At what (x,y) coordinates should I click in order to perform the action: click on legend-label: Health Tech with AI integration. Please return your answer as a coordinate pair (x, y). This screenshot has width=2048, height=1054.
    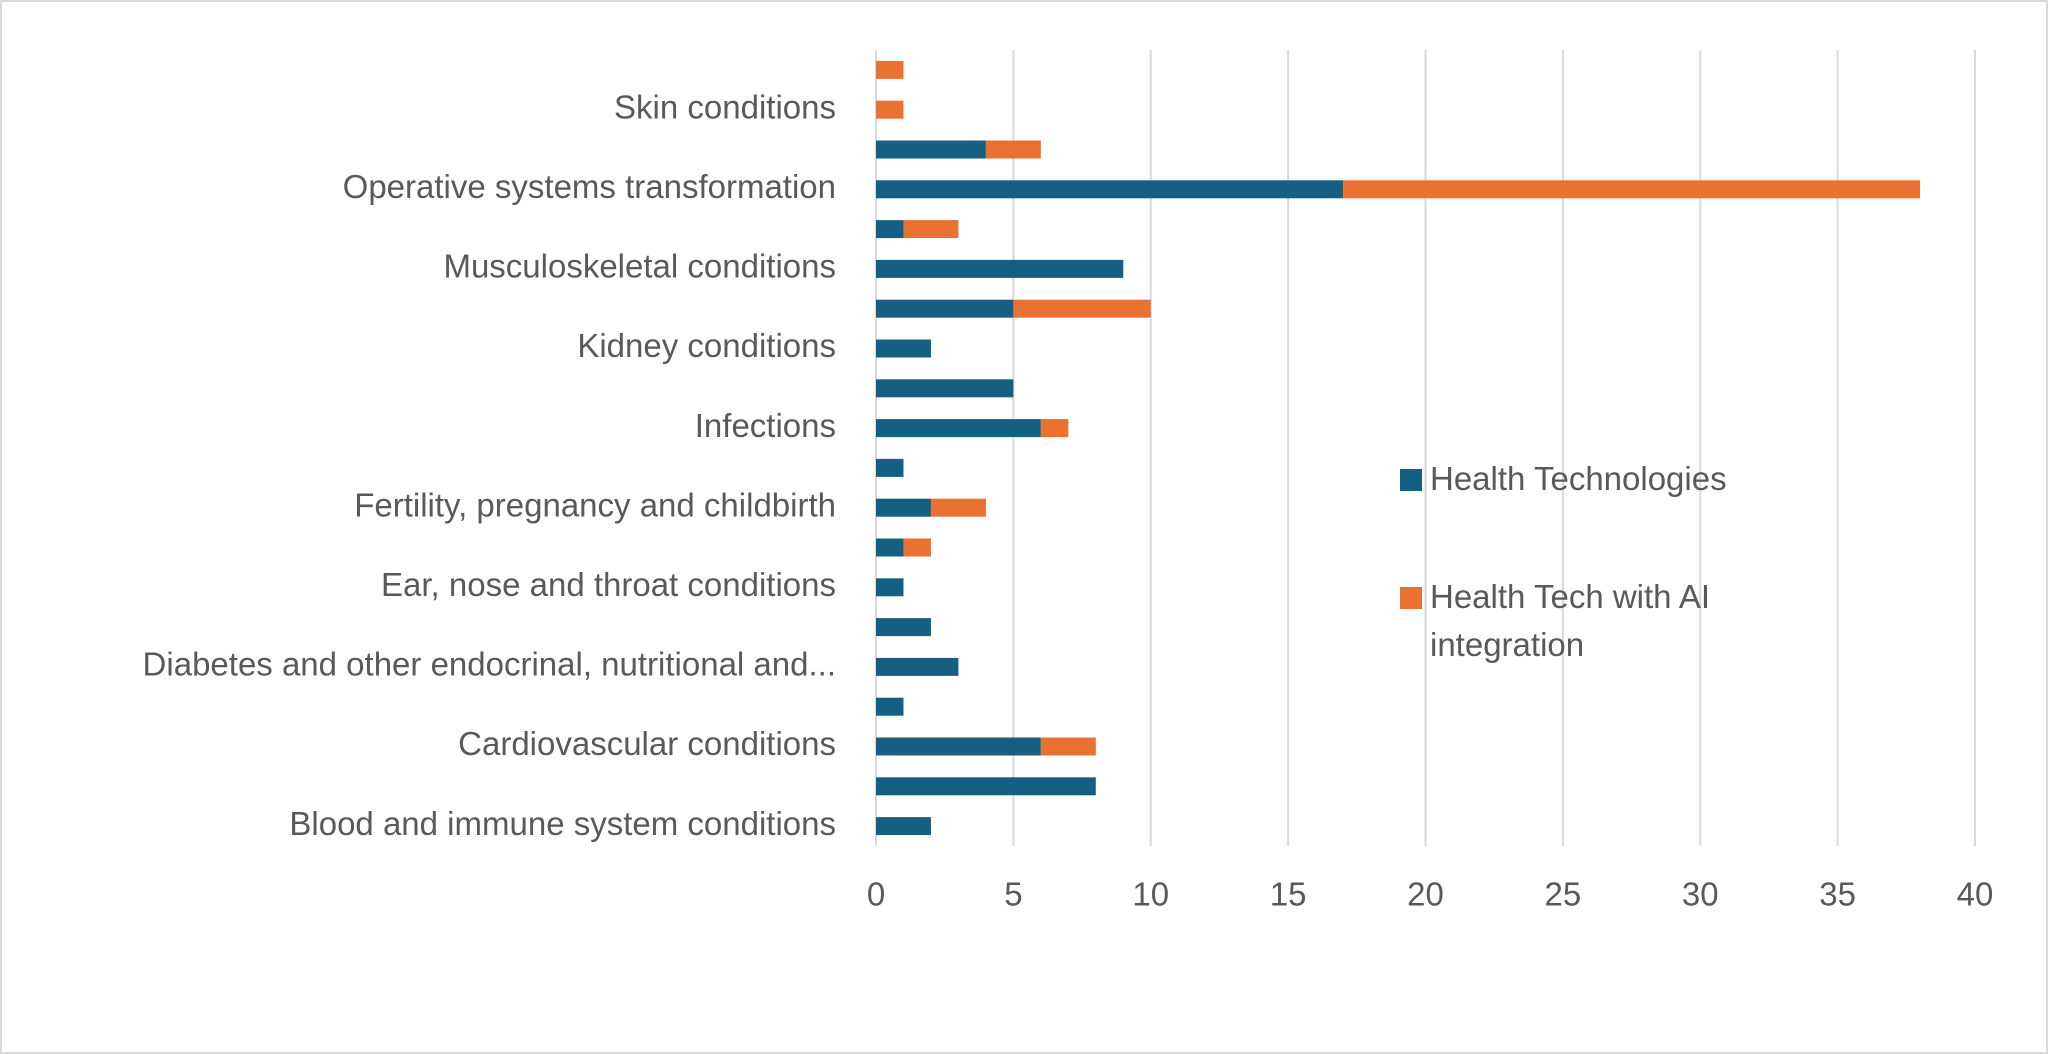
    Looking at the image, I should click on (1570, 620).